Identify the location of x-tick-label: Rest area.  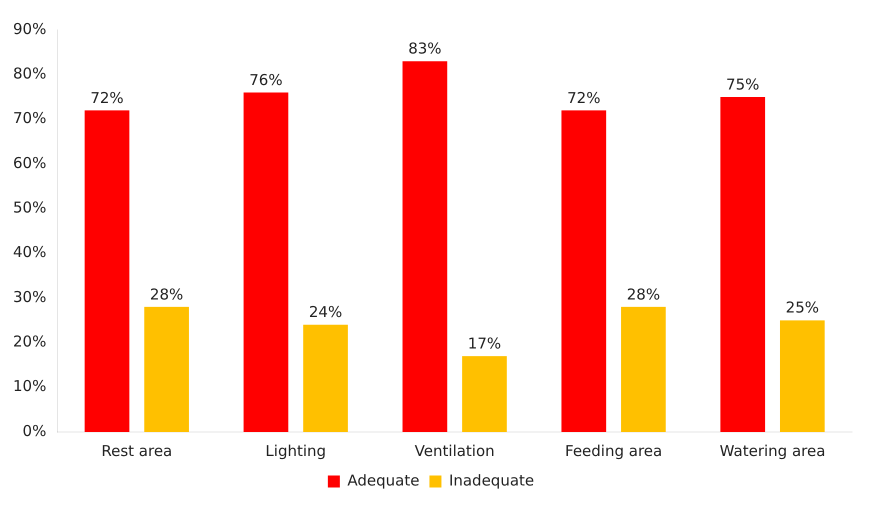
(136, 451).